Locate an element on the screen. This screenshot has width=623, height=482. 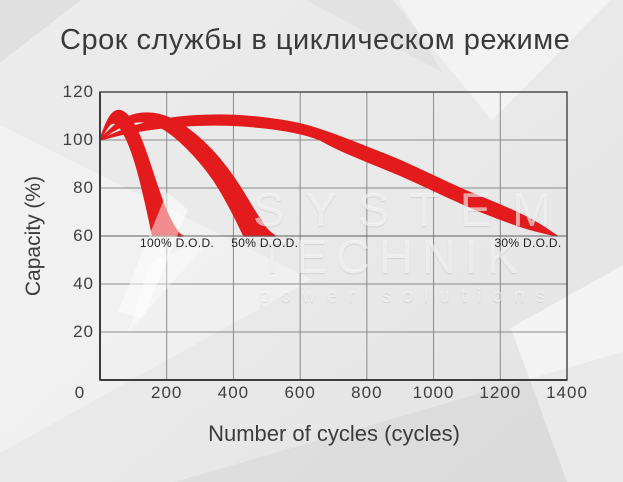
chart-title: Срок службы в циклическом режиме is located at coordinates (315, 40).